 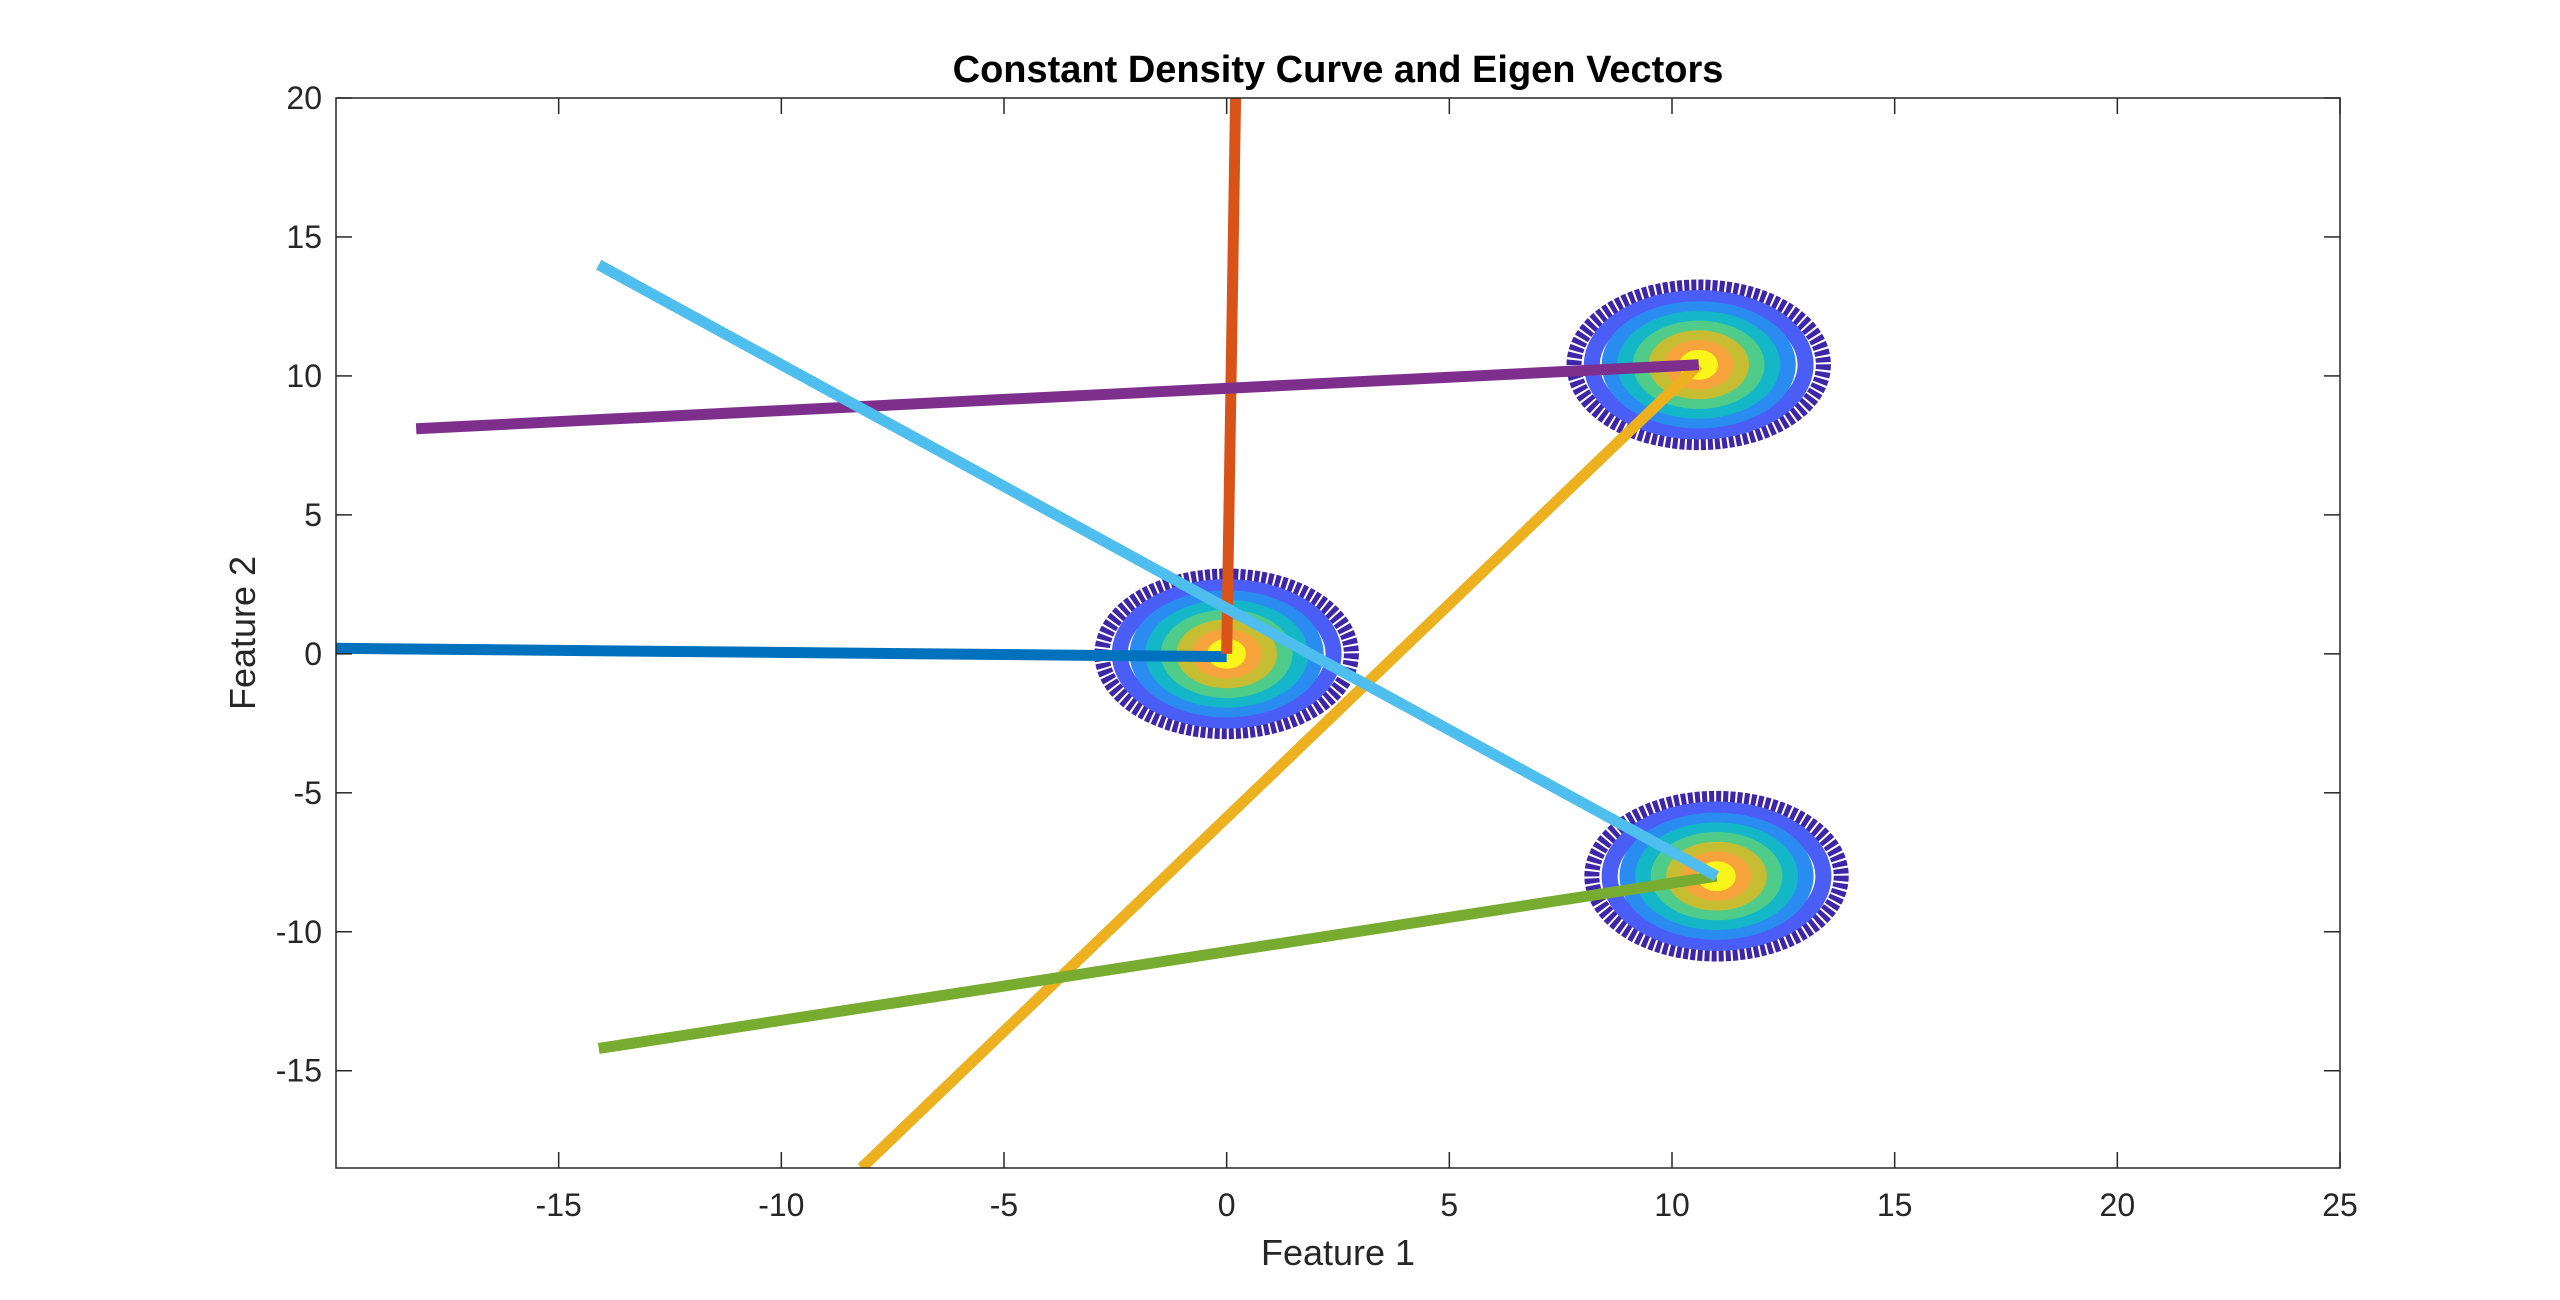 I want to click on y-tick-label: -10, so click(x=299, y=932).